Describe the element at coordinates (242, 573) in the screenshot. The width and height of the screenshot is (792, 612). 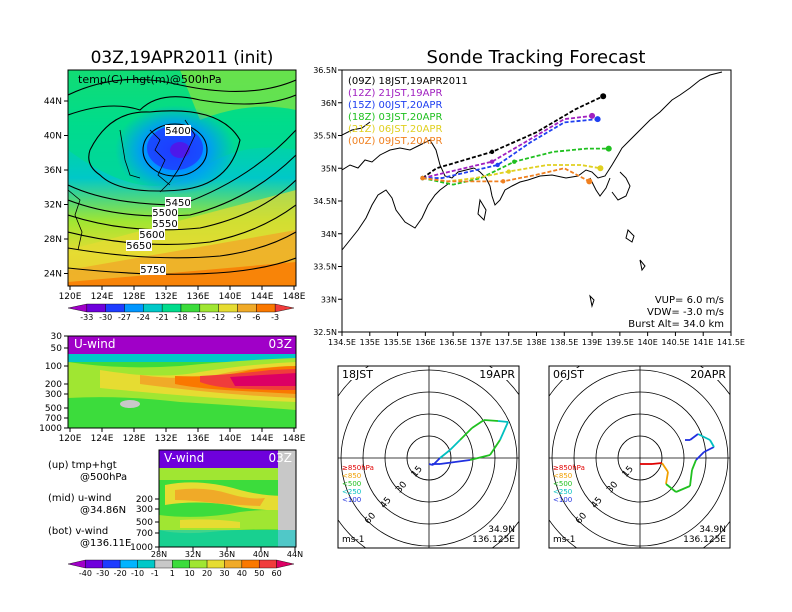
I see `colorbar-tick-label: 40` at that location.